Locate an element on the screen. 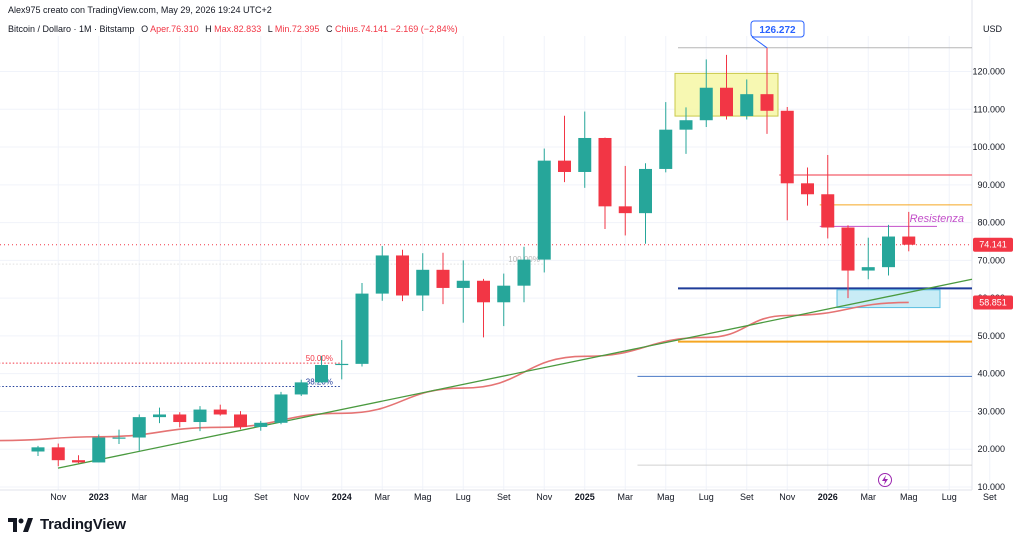 The width and height of the screenshot is (1024, 546). fibonacci-levels: 100.00%50.00%38.20% is located at coordinates (272, 321).